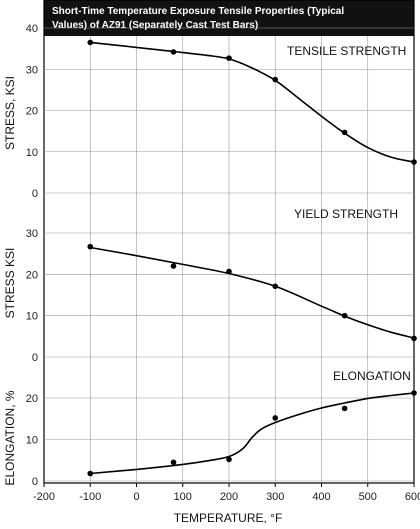 This screenshot has height=529, width=420. Describe the element at coordinates (44, 497) in the screenshot. I see `x-tick-label: -200` at that location.